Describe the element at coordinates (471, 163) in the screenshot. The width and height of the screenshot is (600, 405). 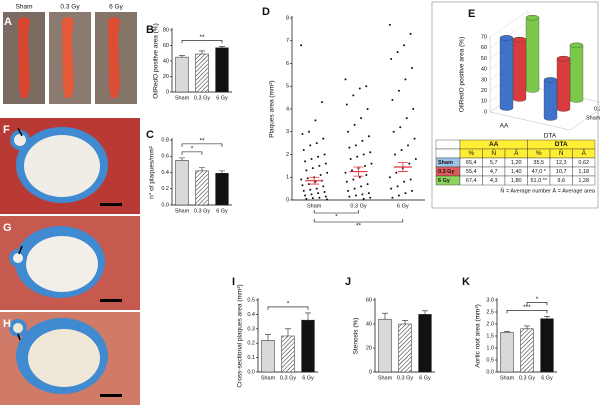
I see `table-value: 65,4` at that location.